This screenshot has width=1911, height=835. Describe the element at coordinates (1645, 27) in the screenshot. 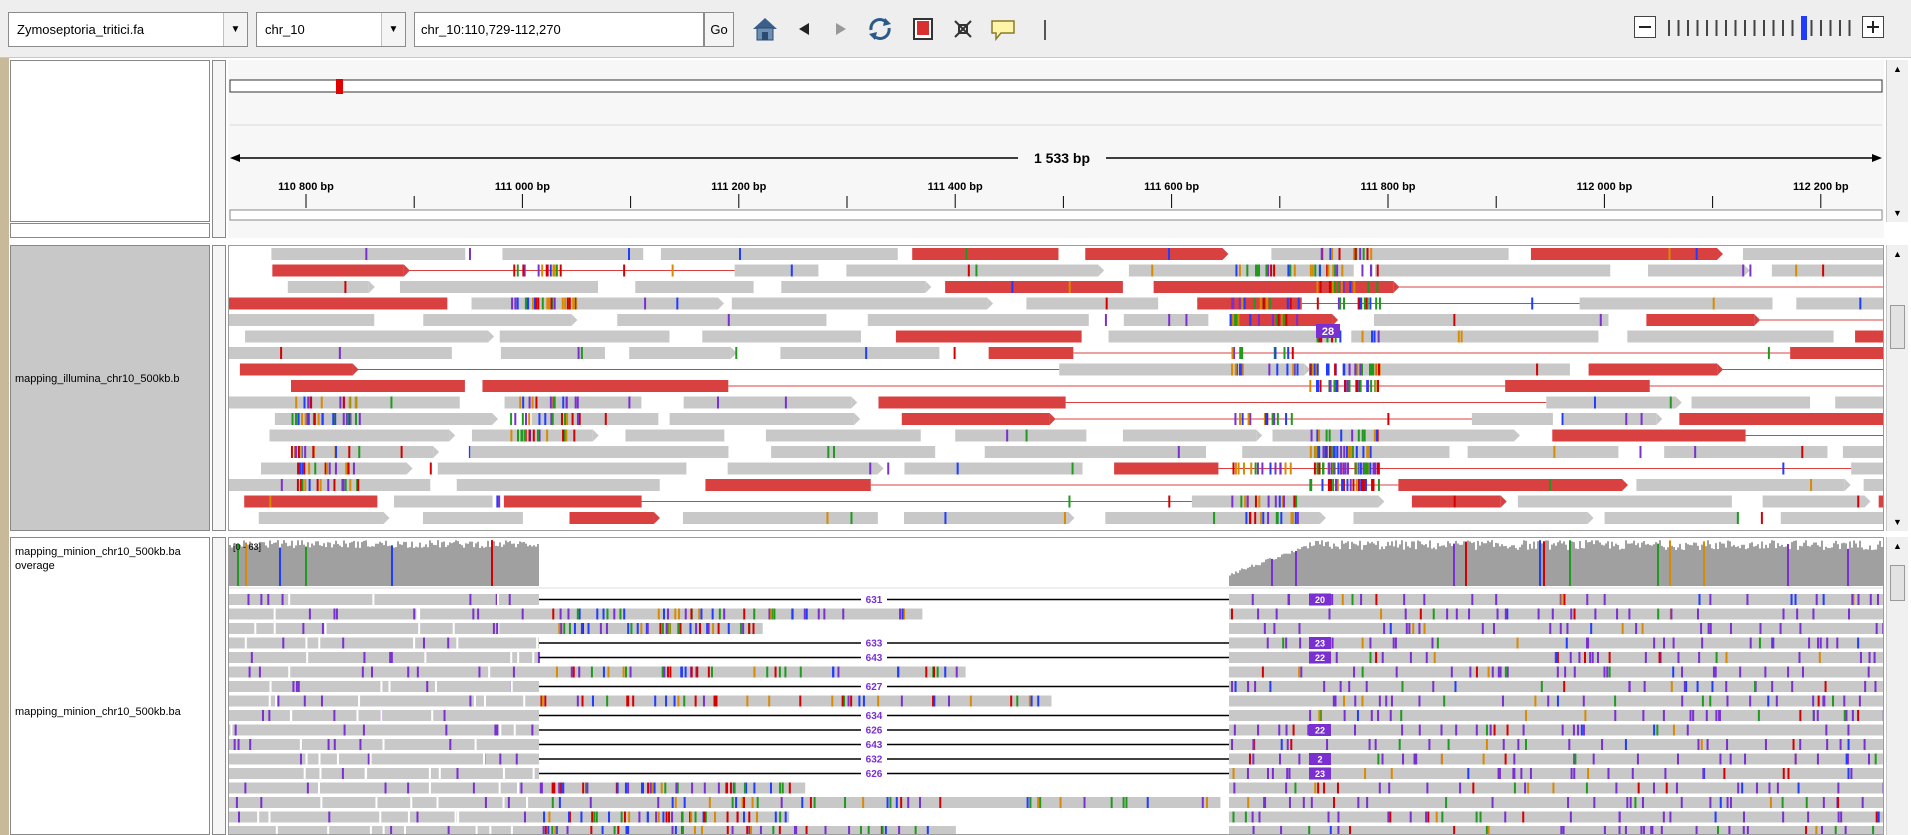

I see `zoom-out-button` at that location.